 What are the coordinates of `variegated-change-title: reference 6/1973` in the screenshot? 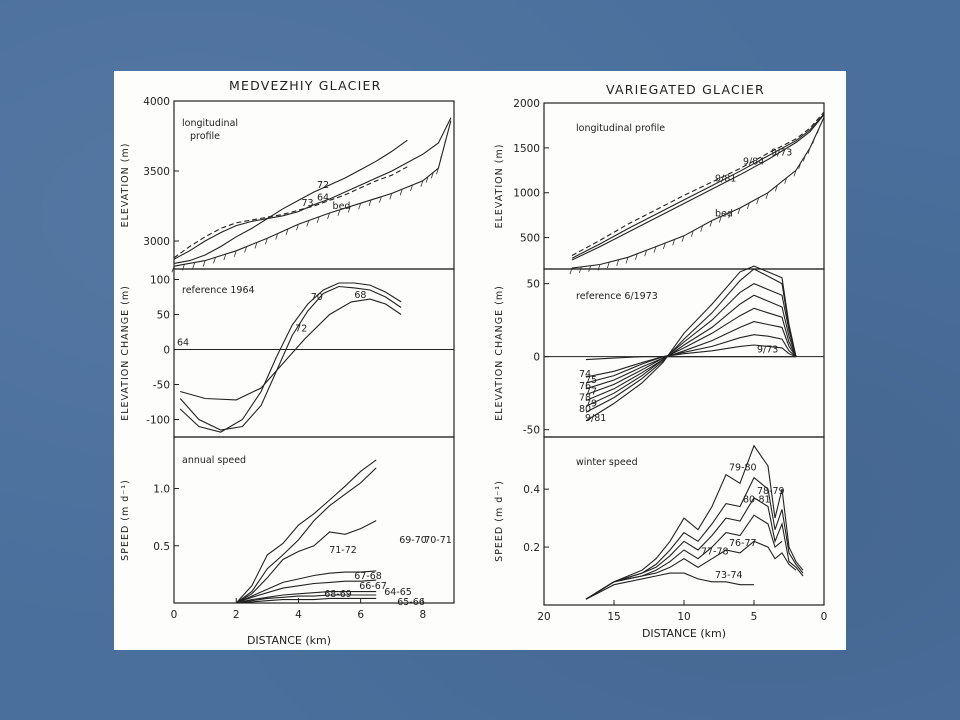 It's located at (617, 296).